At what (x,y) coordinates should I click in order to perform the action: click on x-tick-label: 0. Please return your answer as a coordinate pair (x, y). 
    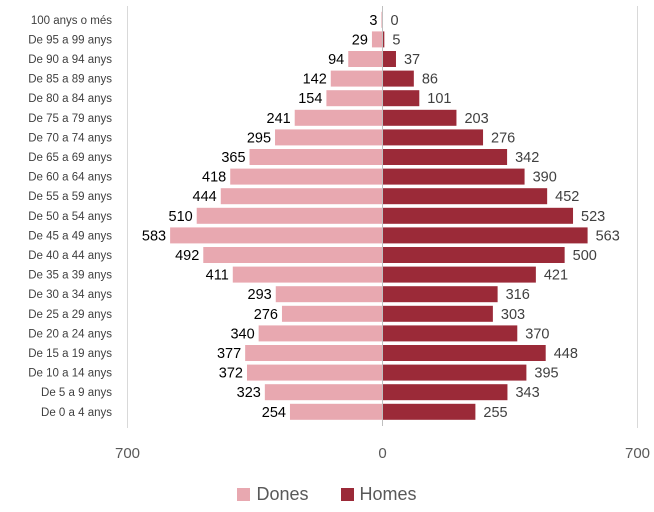
    Looking at the image, I should click on (382, 453).